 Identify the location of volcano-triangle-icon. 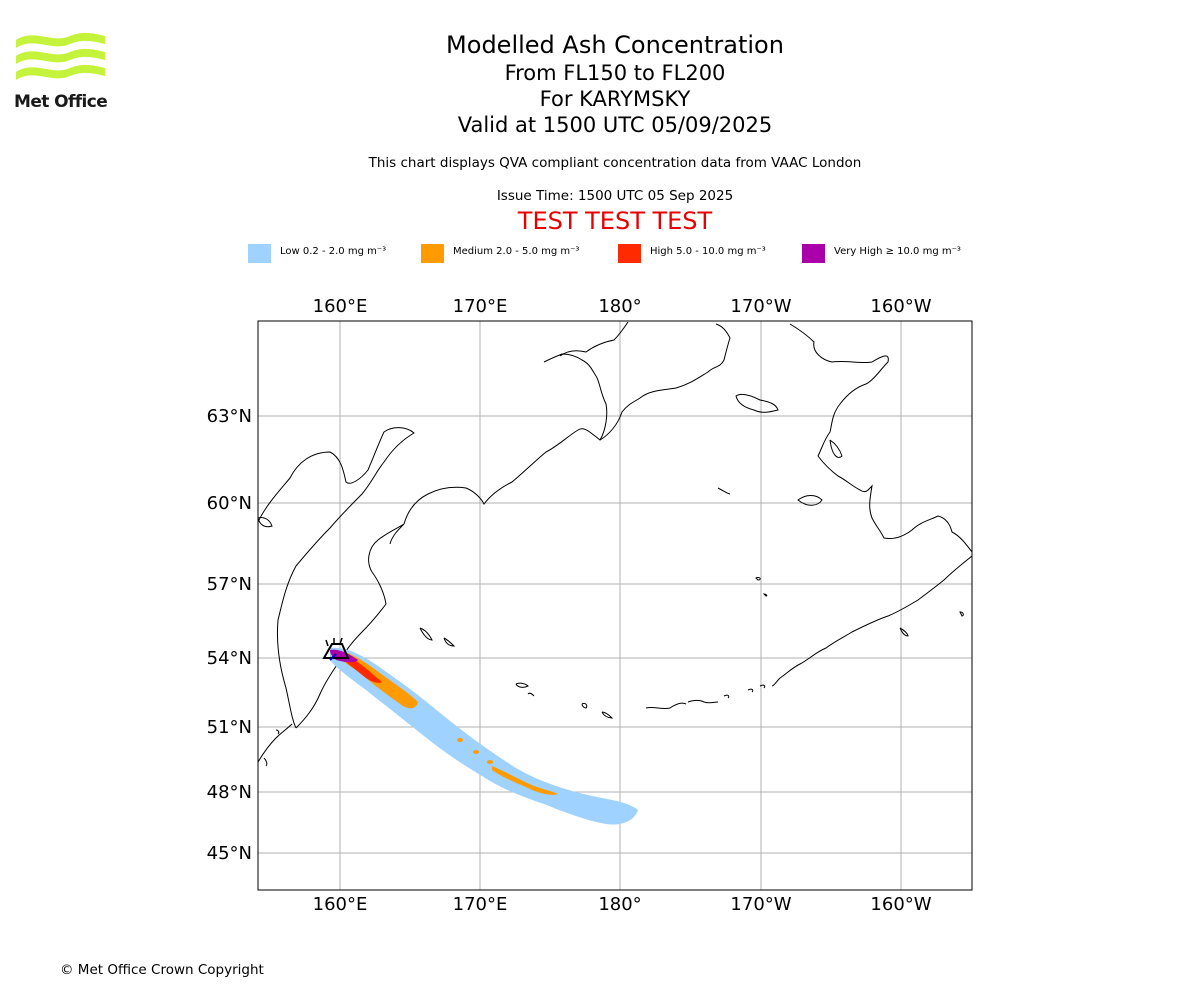
(336, 651).